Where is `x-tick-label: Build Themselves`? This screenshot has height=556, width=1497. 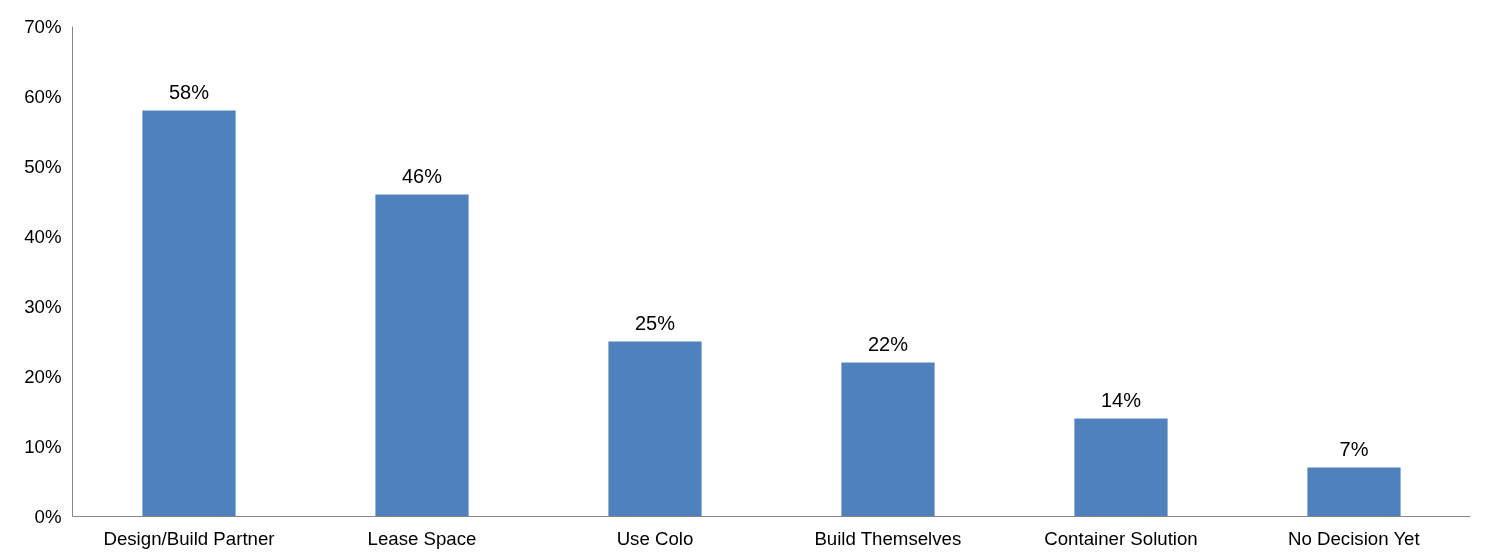 x-tick-label: Build Themselves is located at coordinates (888, 538).